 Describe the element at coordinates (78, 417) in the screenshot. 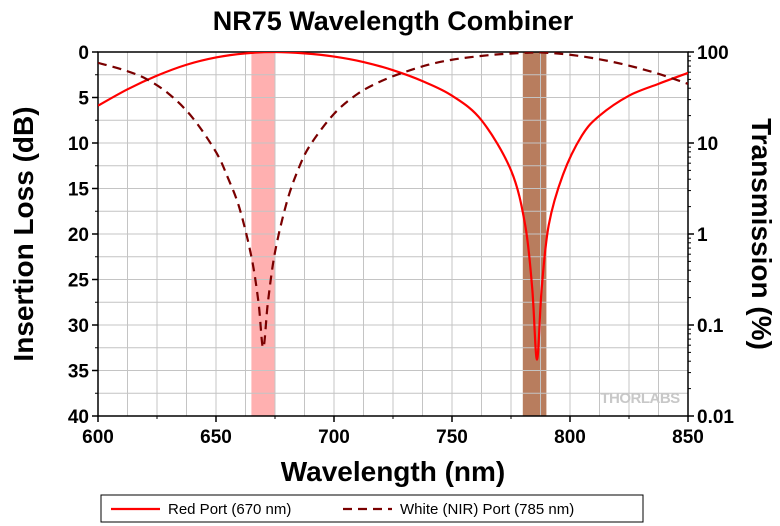

I see `y-tick-label: 40` at that location.